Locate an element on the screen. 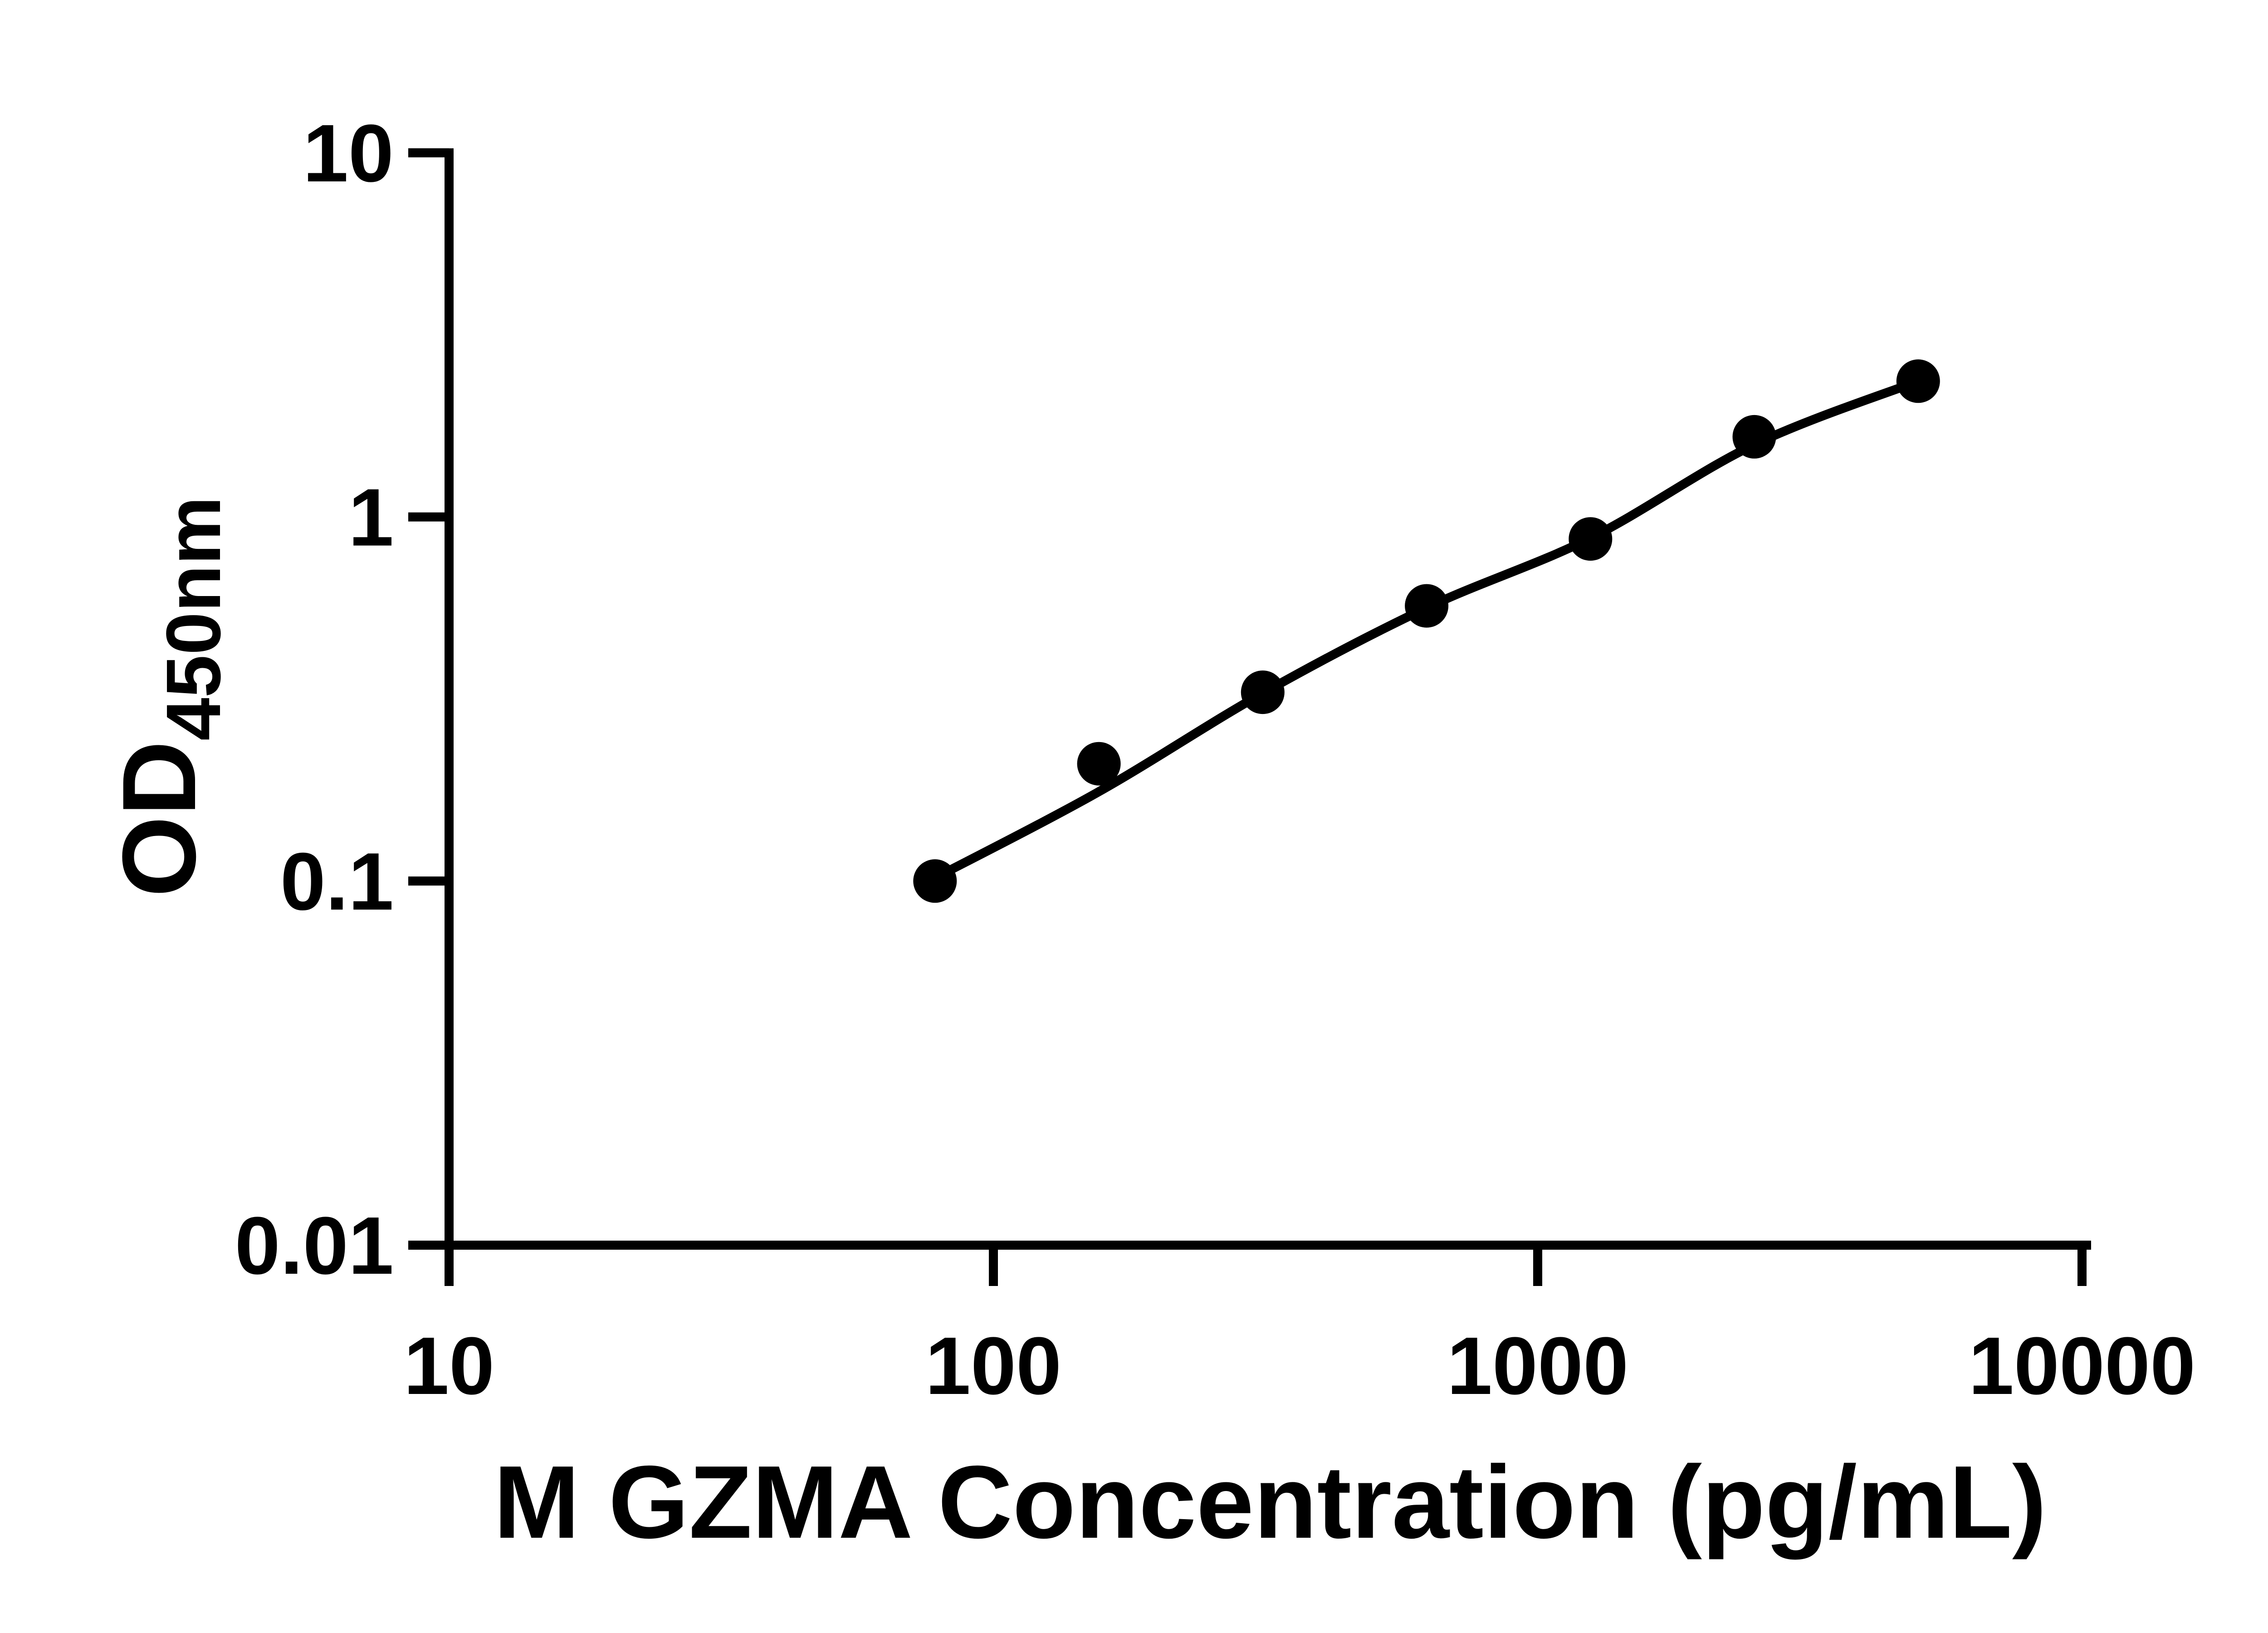  x-tick-label: 10 is located at coordinates (449, 1366).